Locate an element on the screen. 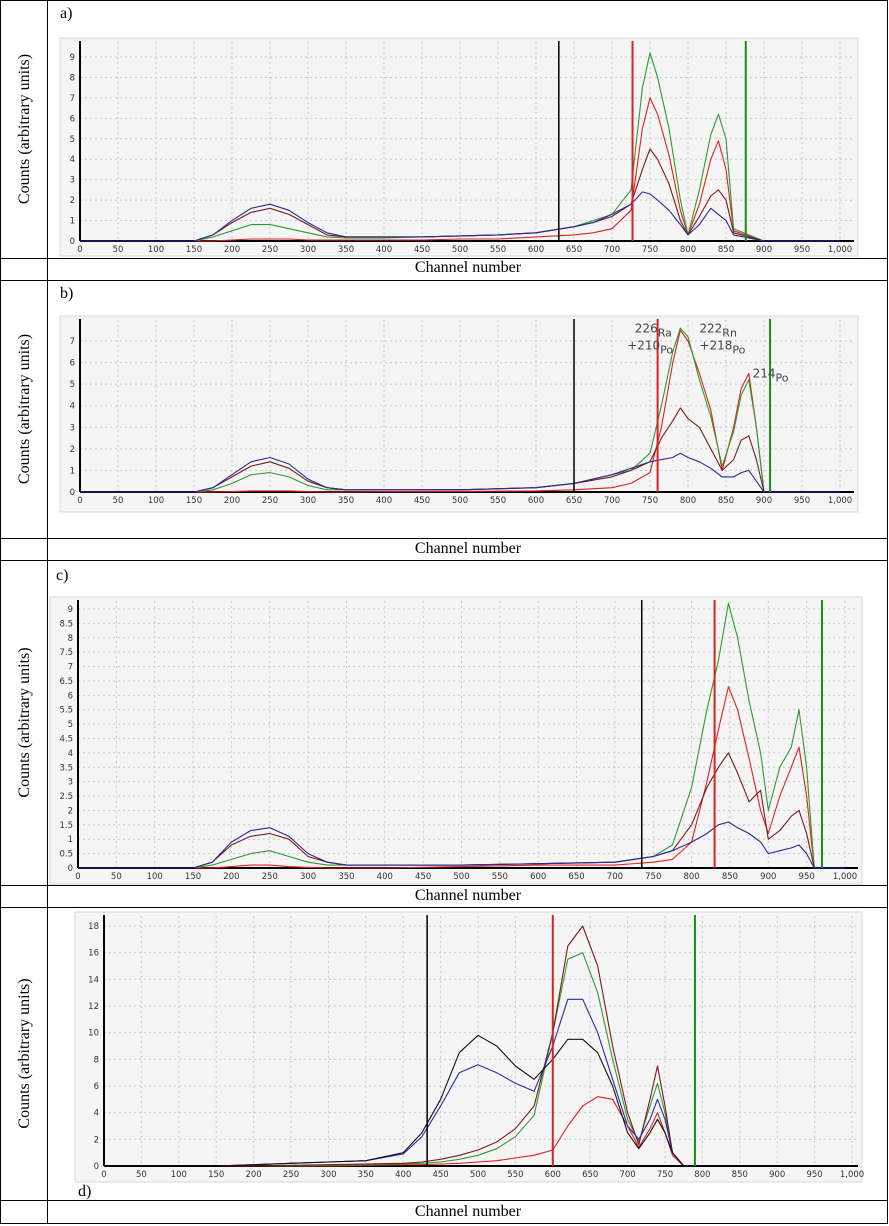 This screenshot has width=889, height=1226. y-tick-label: 1.5 is located at coordinates (66, 826).